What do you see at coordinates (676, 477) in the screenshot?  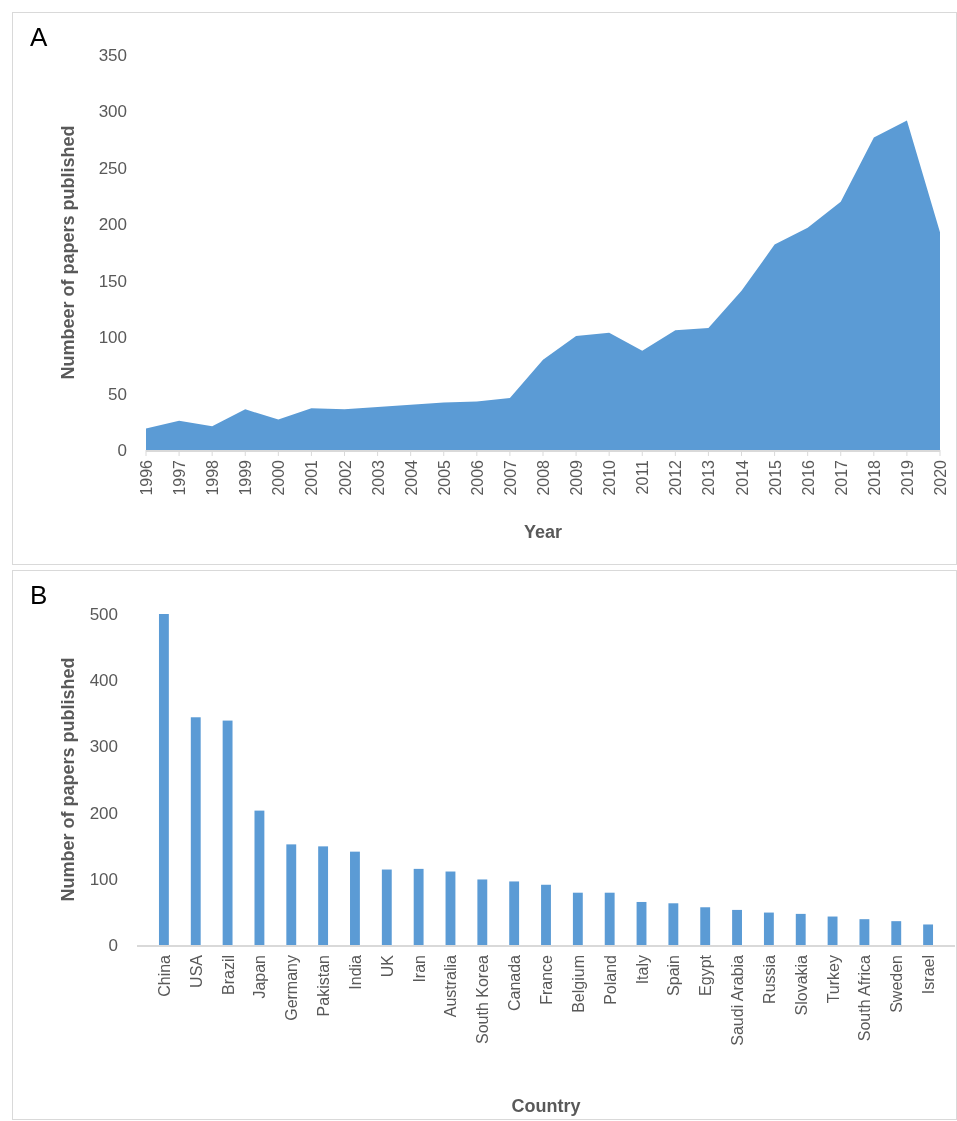 I see `x-tick-label: 2012` at bounding box center [676, 477].